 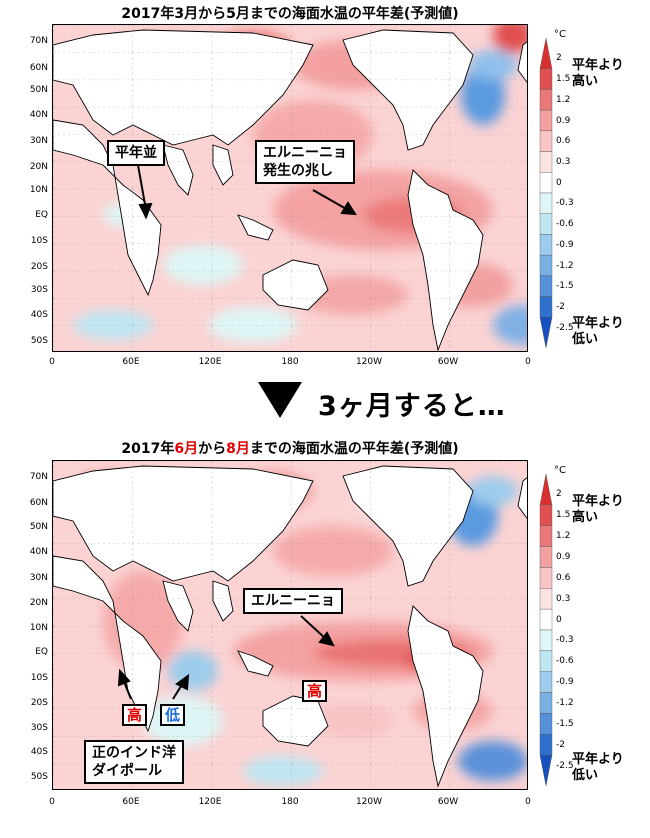 What do you see at coordinates (247, 192) in the screenshot?
I see `panel1-arrows` at bounding box center [247, 192].